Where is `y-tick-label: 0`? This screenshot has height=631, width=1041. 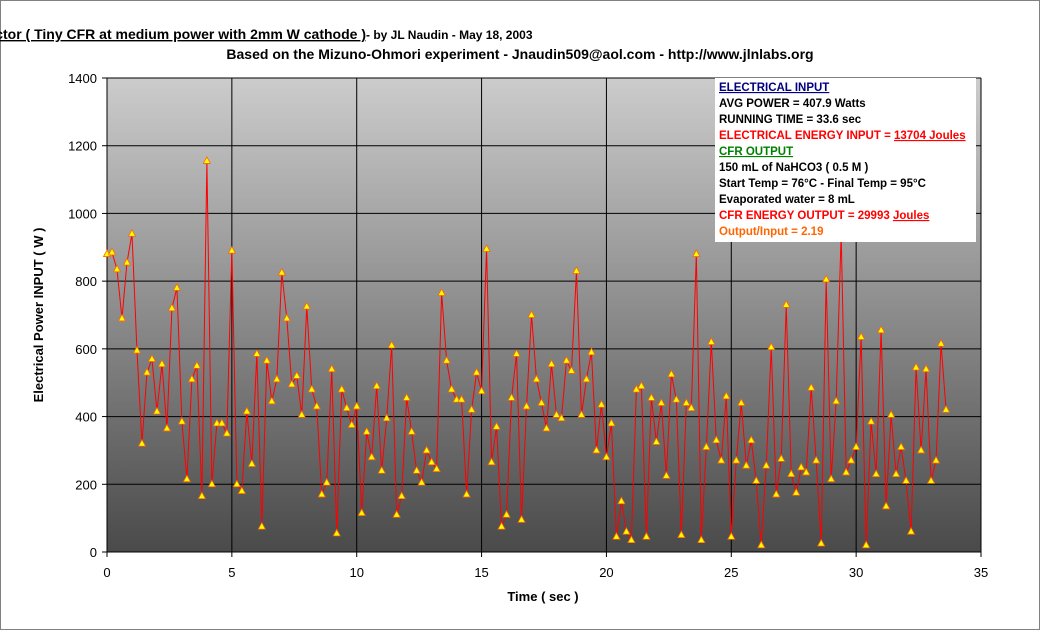
y-tick-label: 0 is located at coordinates (93, 552).